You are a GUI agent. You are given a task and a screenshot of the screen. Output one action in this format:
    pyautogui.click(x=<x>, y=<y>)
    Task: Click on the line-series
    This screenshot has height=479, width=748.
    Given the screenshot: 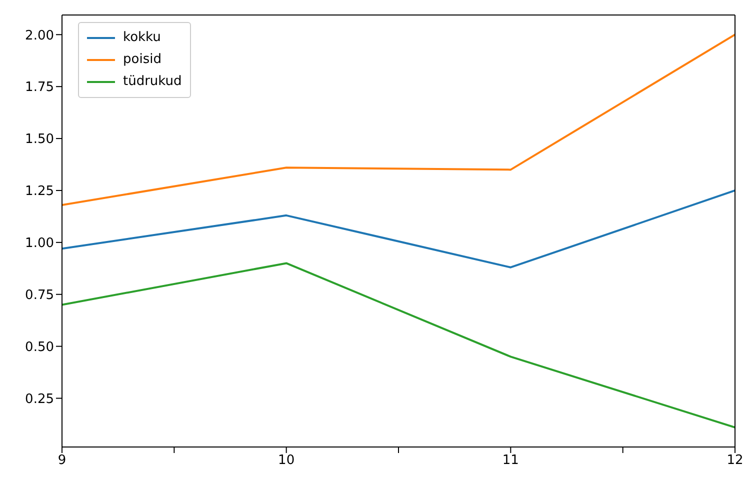 What is the action you would take?
    pyautogui.click(x=398, y=228)
    